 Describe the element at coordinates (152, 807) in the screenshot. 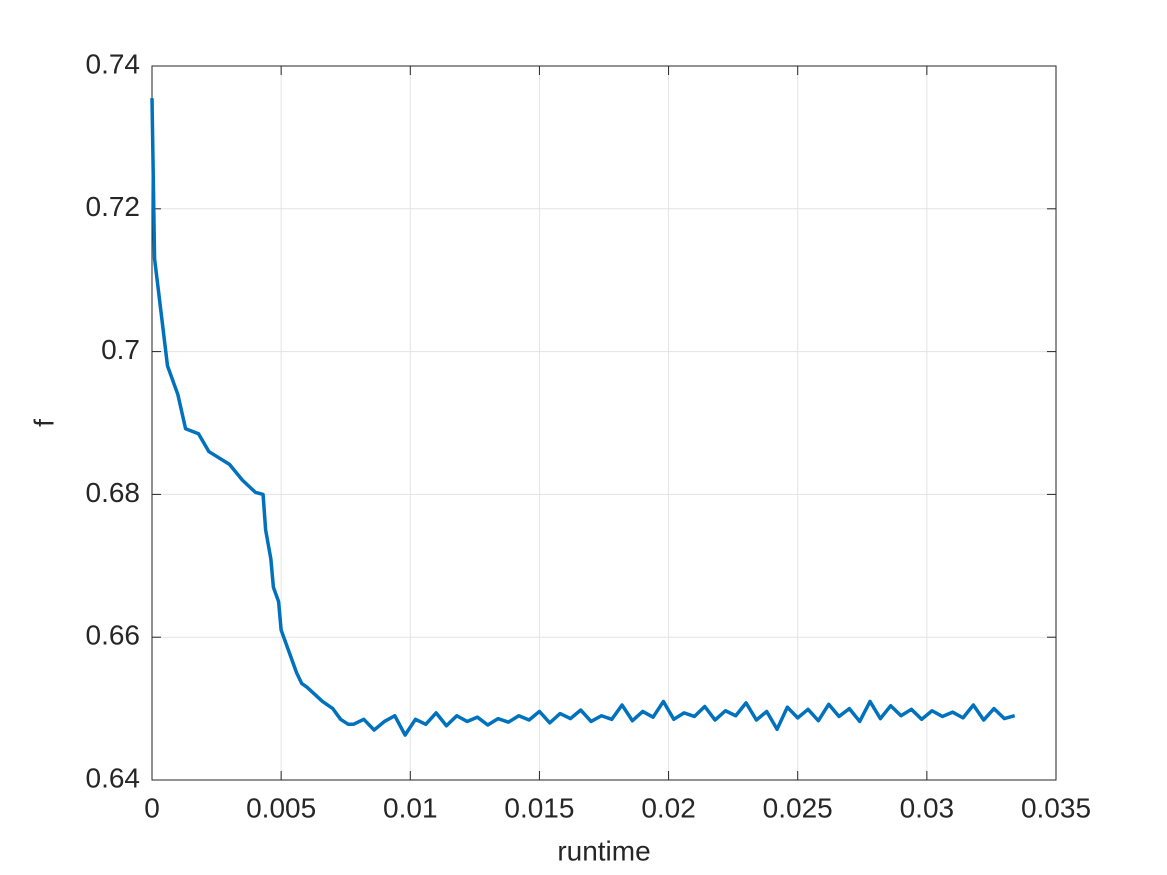

I see `x-tick-label: 0` at that location.